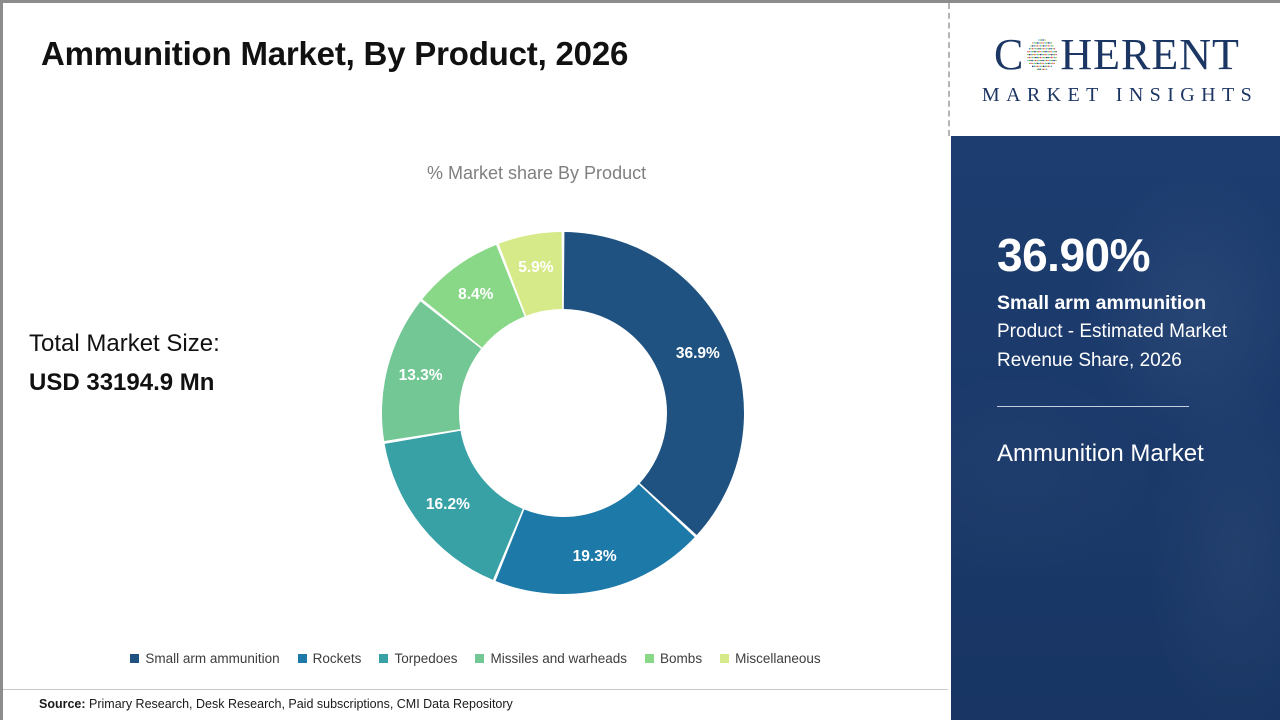  Describe the element at coordinates (337, 658) in the screenshot. I see `legend-label: Rockets` at that location.